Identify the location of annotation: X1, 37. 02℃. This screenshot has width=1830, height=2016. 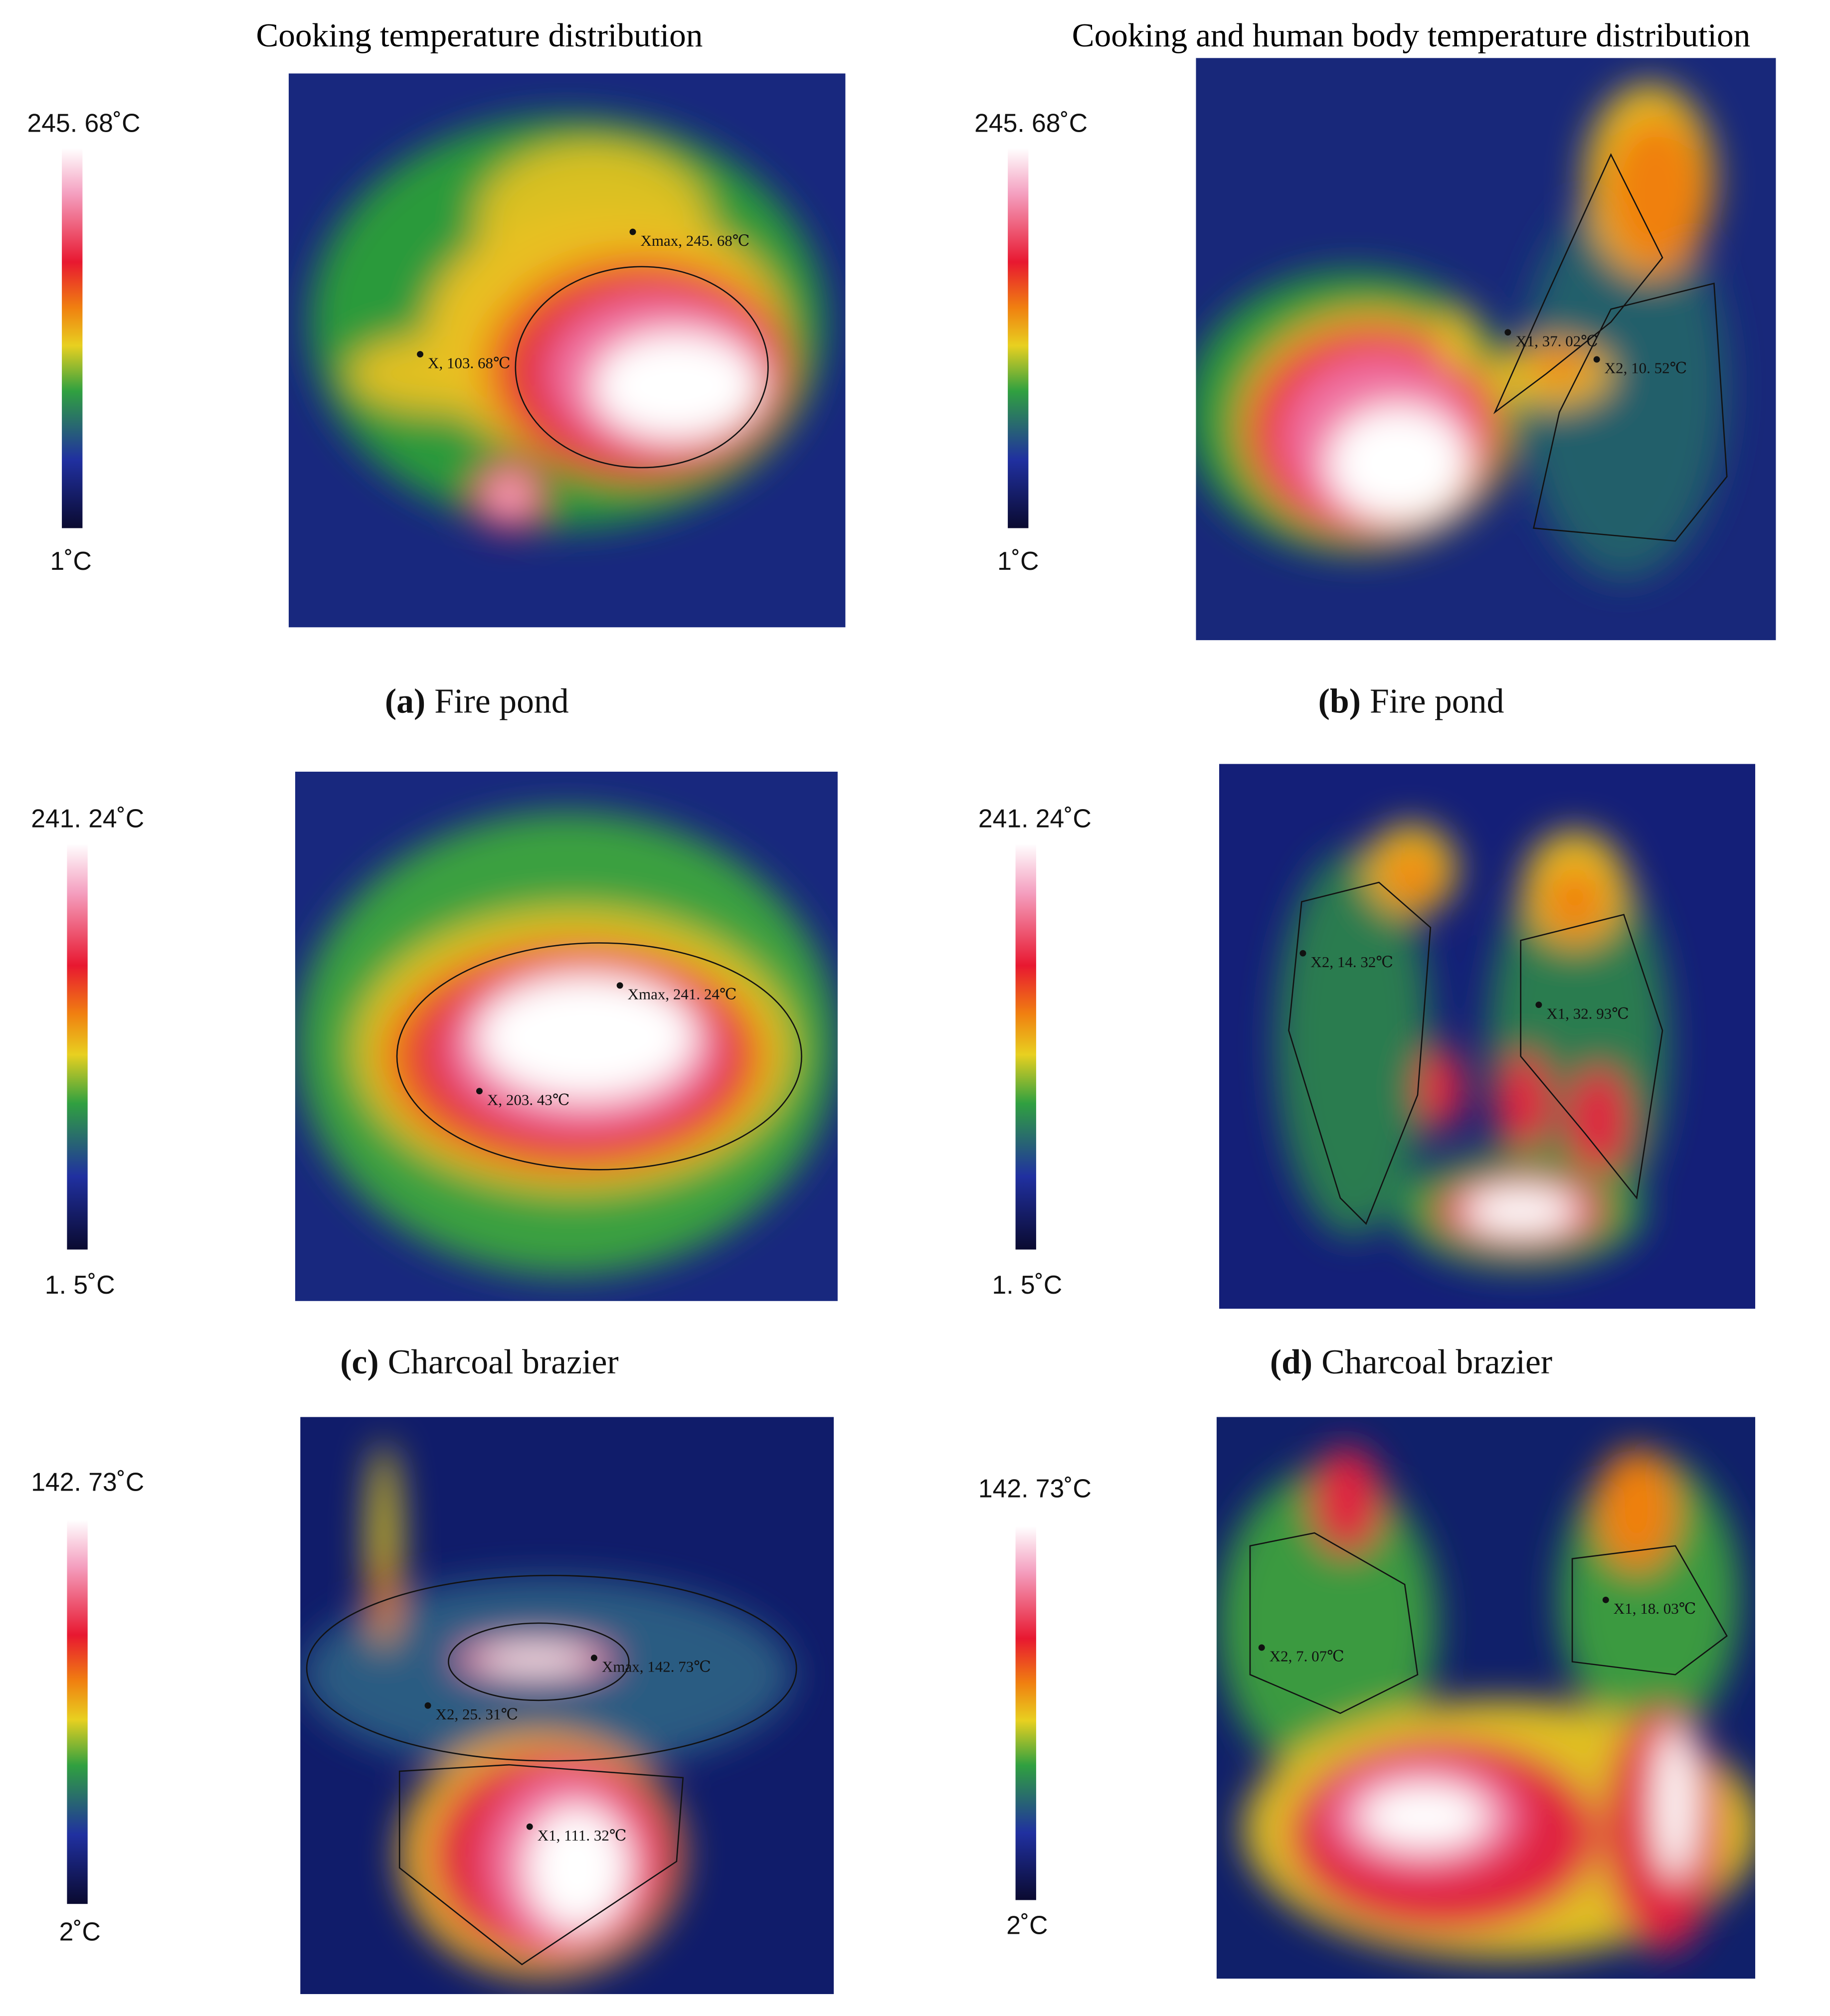
(1556, 340).